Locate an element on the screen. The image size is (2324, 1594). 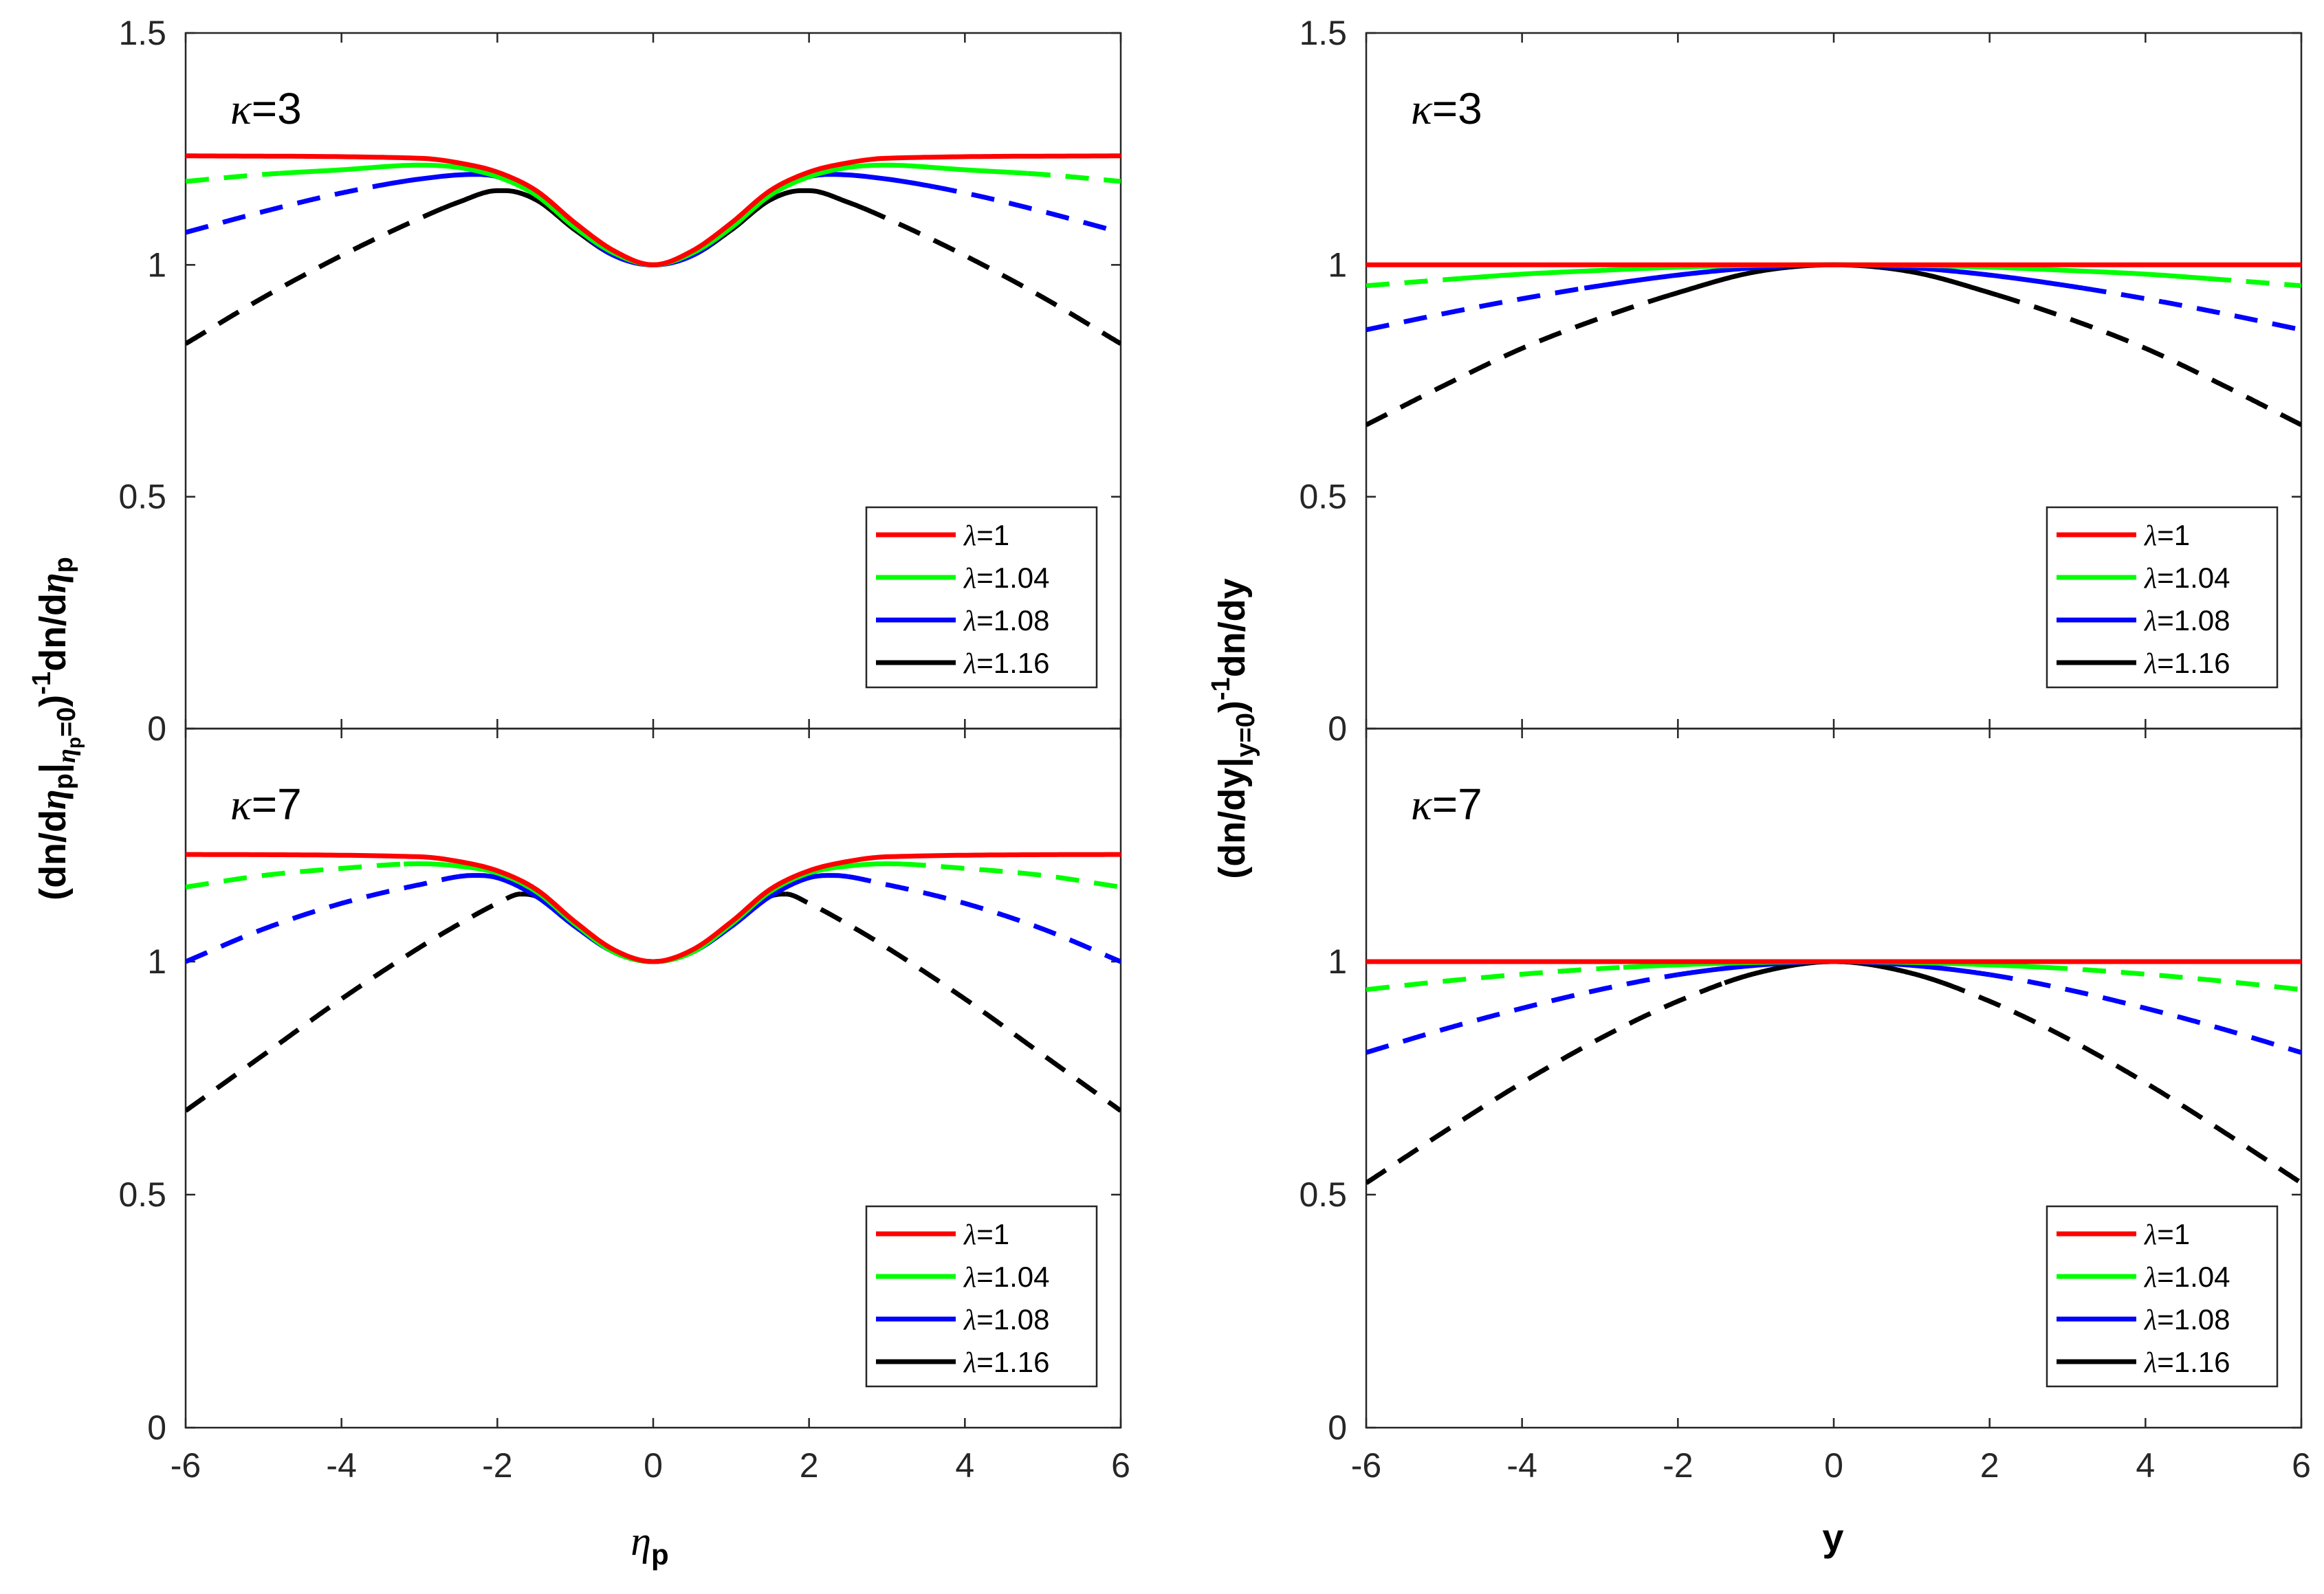
right-xlabel: y is located at coordinates (1832, 1537).